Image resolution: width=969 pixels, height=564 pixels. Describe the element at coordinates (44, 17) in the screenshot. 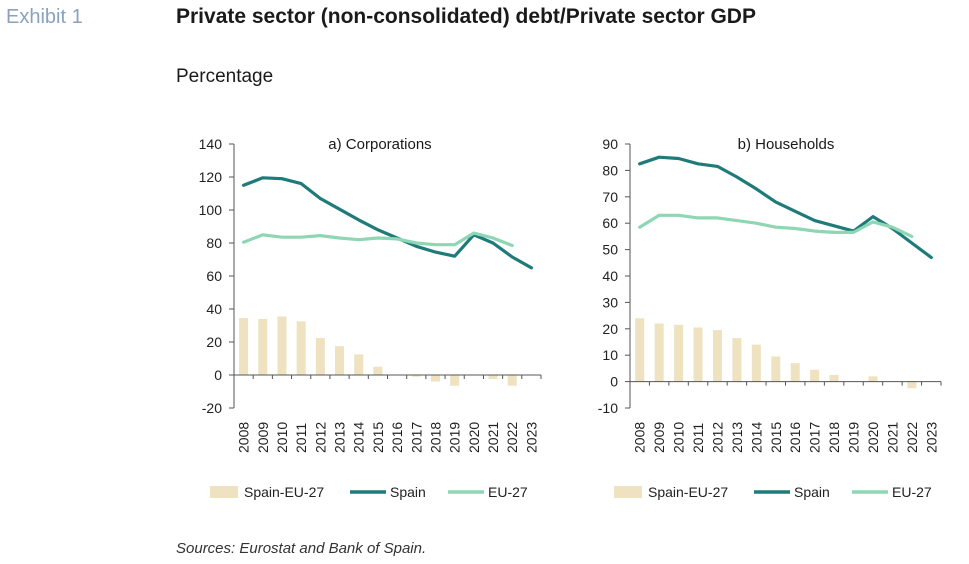

I see `exhibit-label: Exhibit 1` at that location.